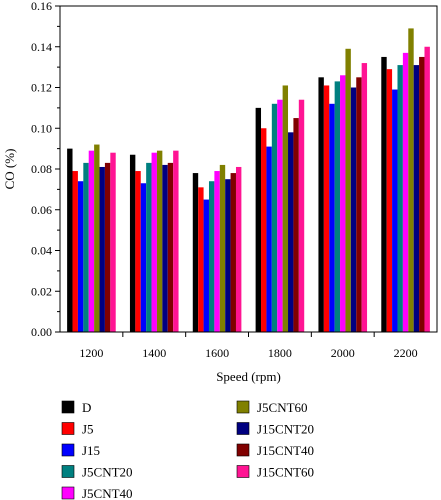  I want to click on y-tick-label: 0.16, so click(41, 6).